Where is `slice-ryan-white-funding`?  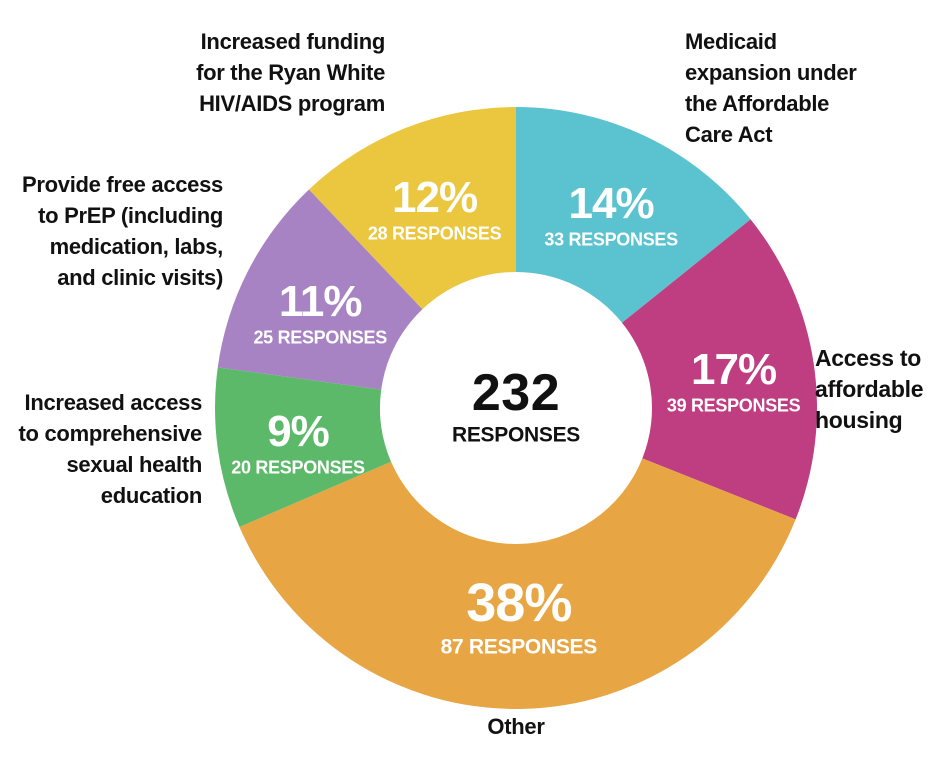 slice-ryan-white-funding is located at coordinates (412, 208).